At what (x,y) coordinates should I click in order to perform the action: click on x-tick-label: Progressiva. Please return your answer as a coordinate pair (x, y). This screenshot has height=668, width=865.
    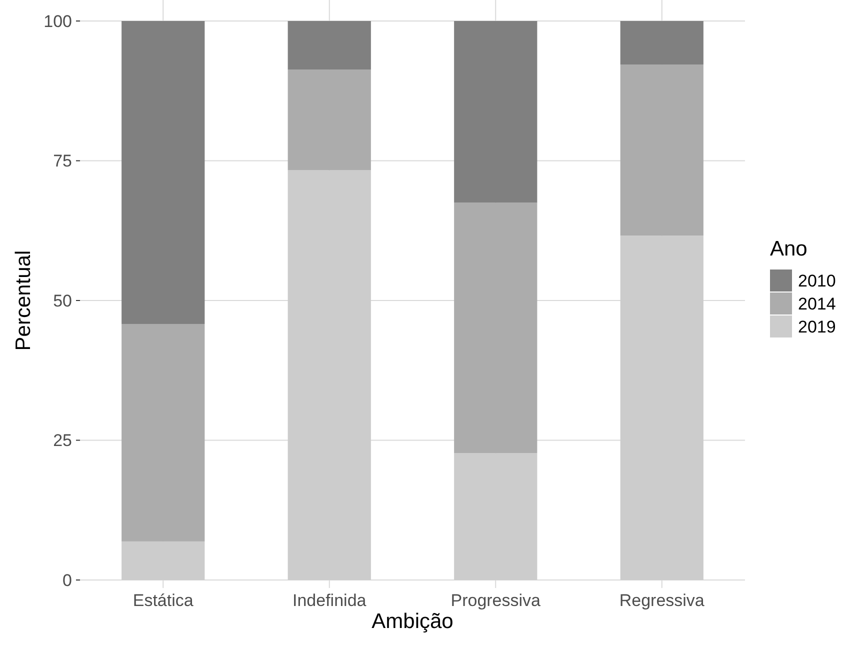
    Looking at the image, I should click on (496, 600).